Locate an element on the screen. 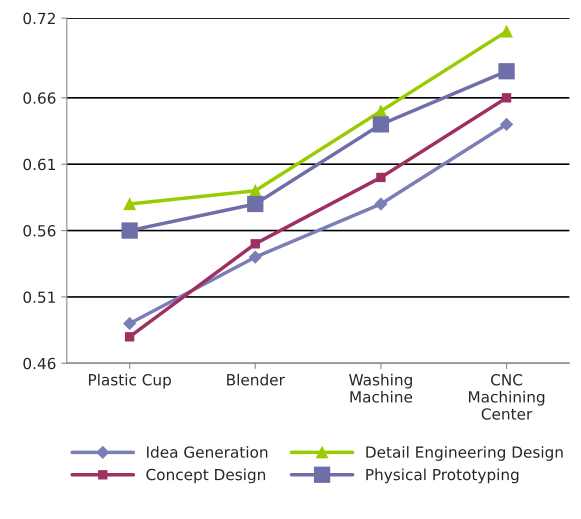 This screenshot has height=519, width=581. x-tick-label: CNC Machining Center is located at coordinates (506, 397).